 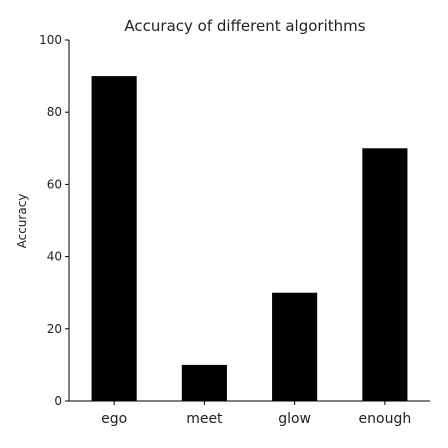 What do you see at coordinates (50, 40) in the screenshot?
I see `y-tick-label: 100` at bounding box center [50, 40].